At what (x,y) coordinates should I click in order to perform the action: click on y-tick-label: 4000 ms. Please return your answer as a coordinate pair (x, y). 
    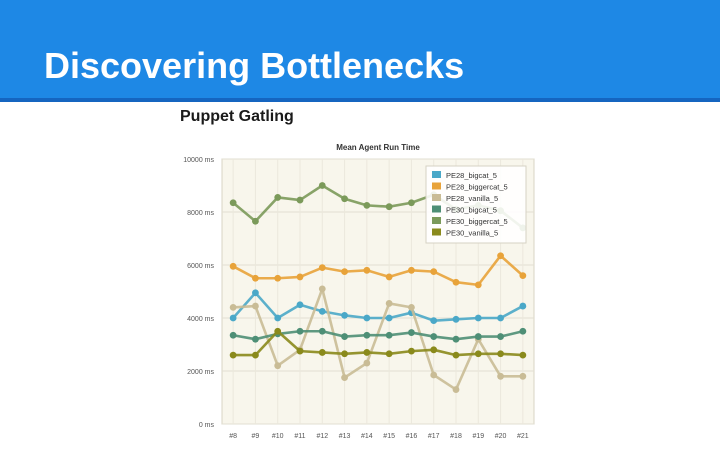
    Looking at the image, I should click on (200, 319).